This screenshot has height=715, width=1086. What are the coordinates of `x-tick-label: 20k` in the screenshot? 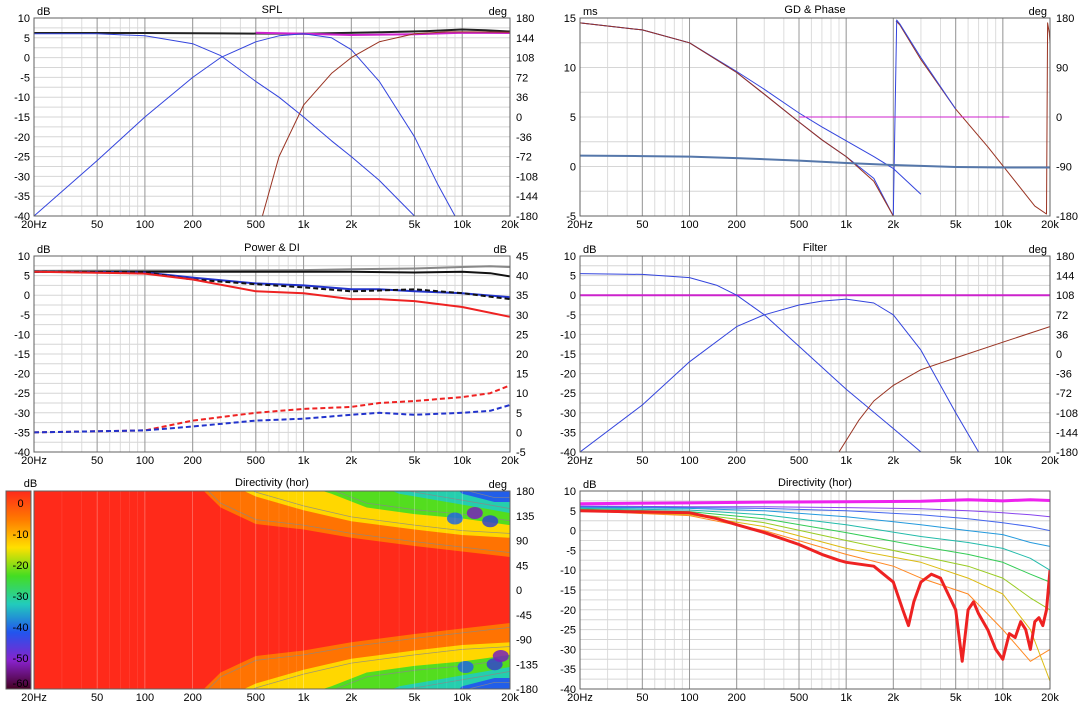 It's located at (1050, 698).